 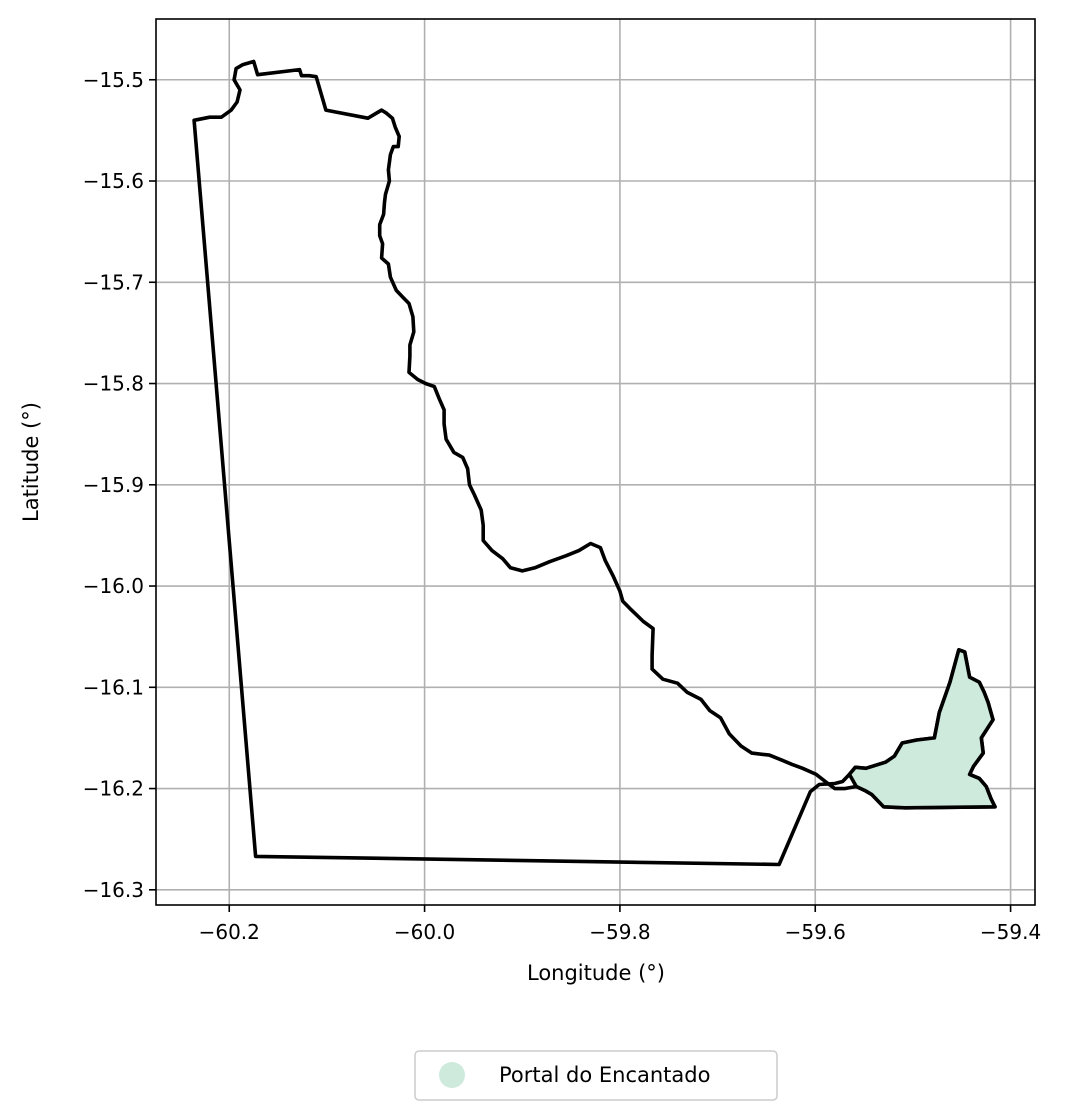 I want to click on y-tick-label: −15.9, so click(x=113, y=485).